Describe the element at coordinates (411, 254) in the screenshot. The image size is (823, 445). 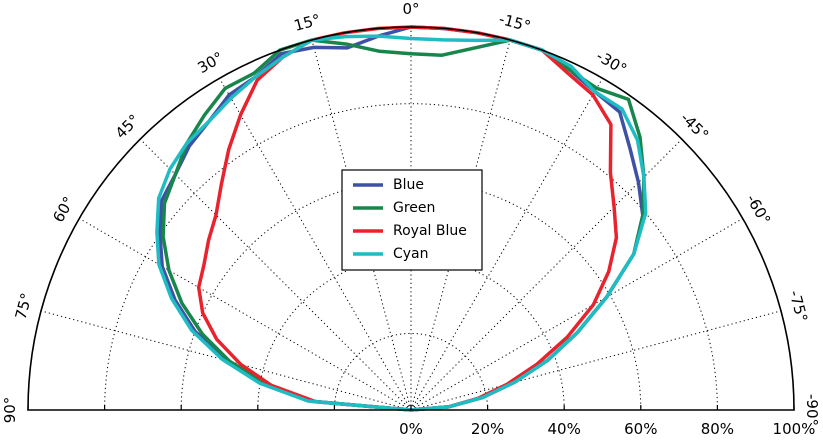
I see `legend-label: Cyan` at that location.